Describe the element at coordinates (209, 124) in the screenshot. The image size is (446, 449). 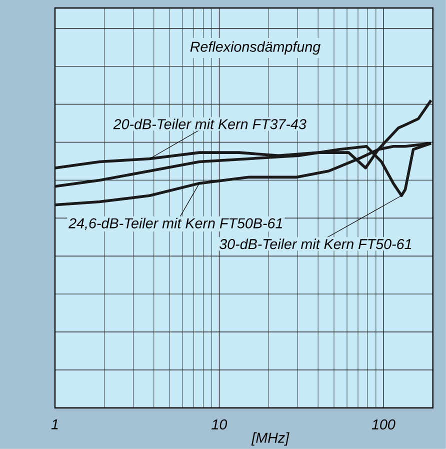
I see `series-label: 20-dB-Teiler mit Kern FT37-43` at that location.